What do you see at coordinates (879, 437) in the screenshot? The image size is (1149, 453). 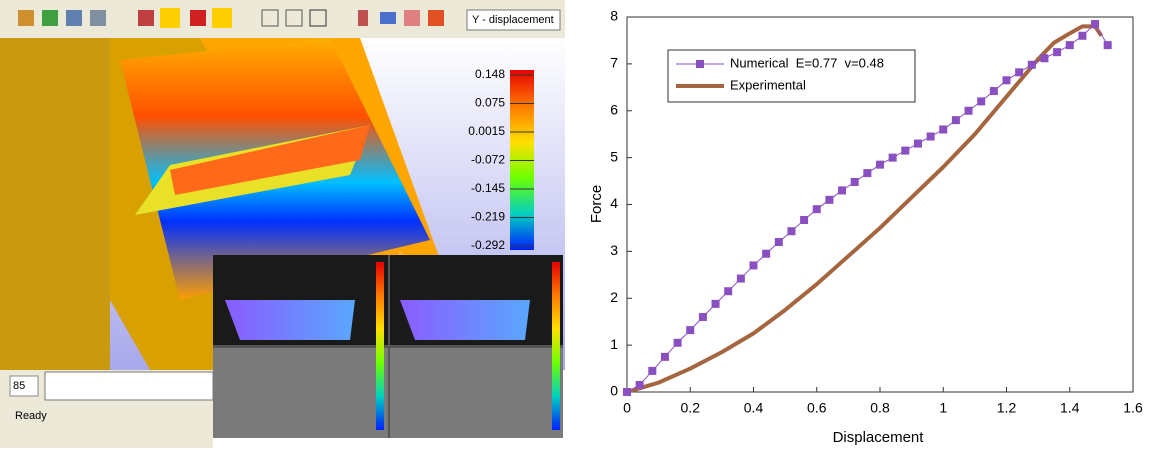 I see `x-axis-label: Displacement` at bounding box center [879, 437].